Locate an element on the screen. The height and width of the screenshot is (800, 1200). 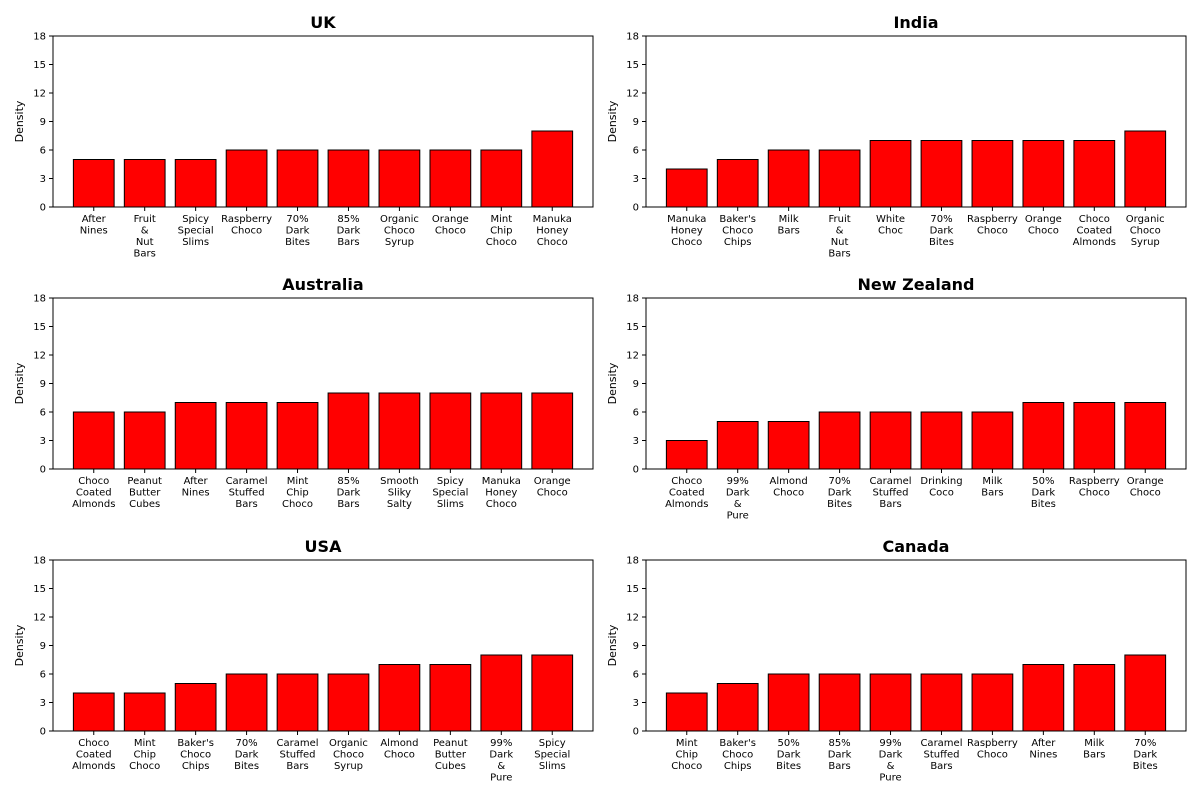
x-tick-label: Choco Coated Almonds is located at coordinates (1094, 231).